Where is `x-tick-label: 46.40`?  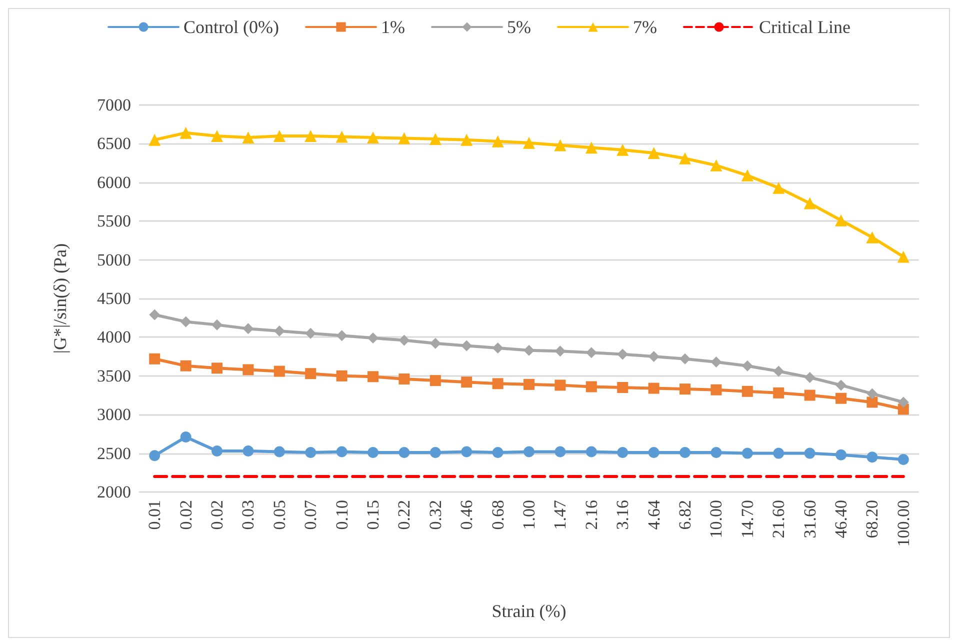 x-tick-label: 46.40 is located at coordinates (841, 519).